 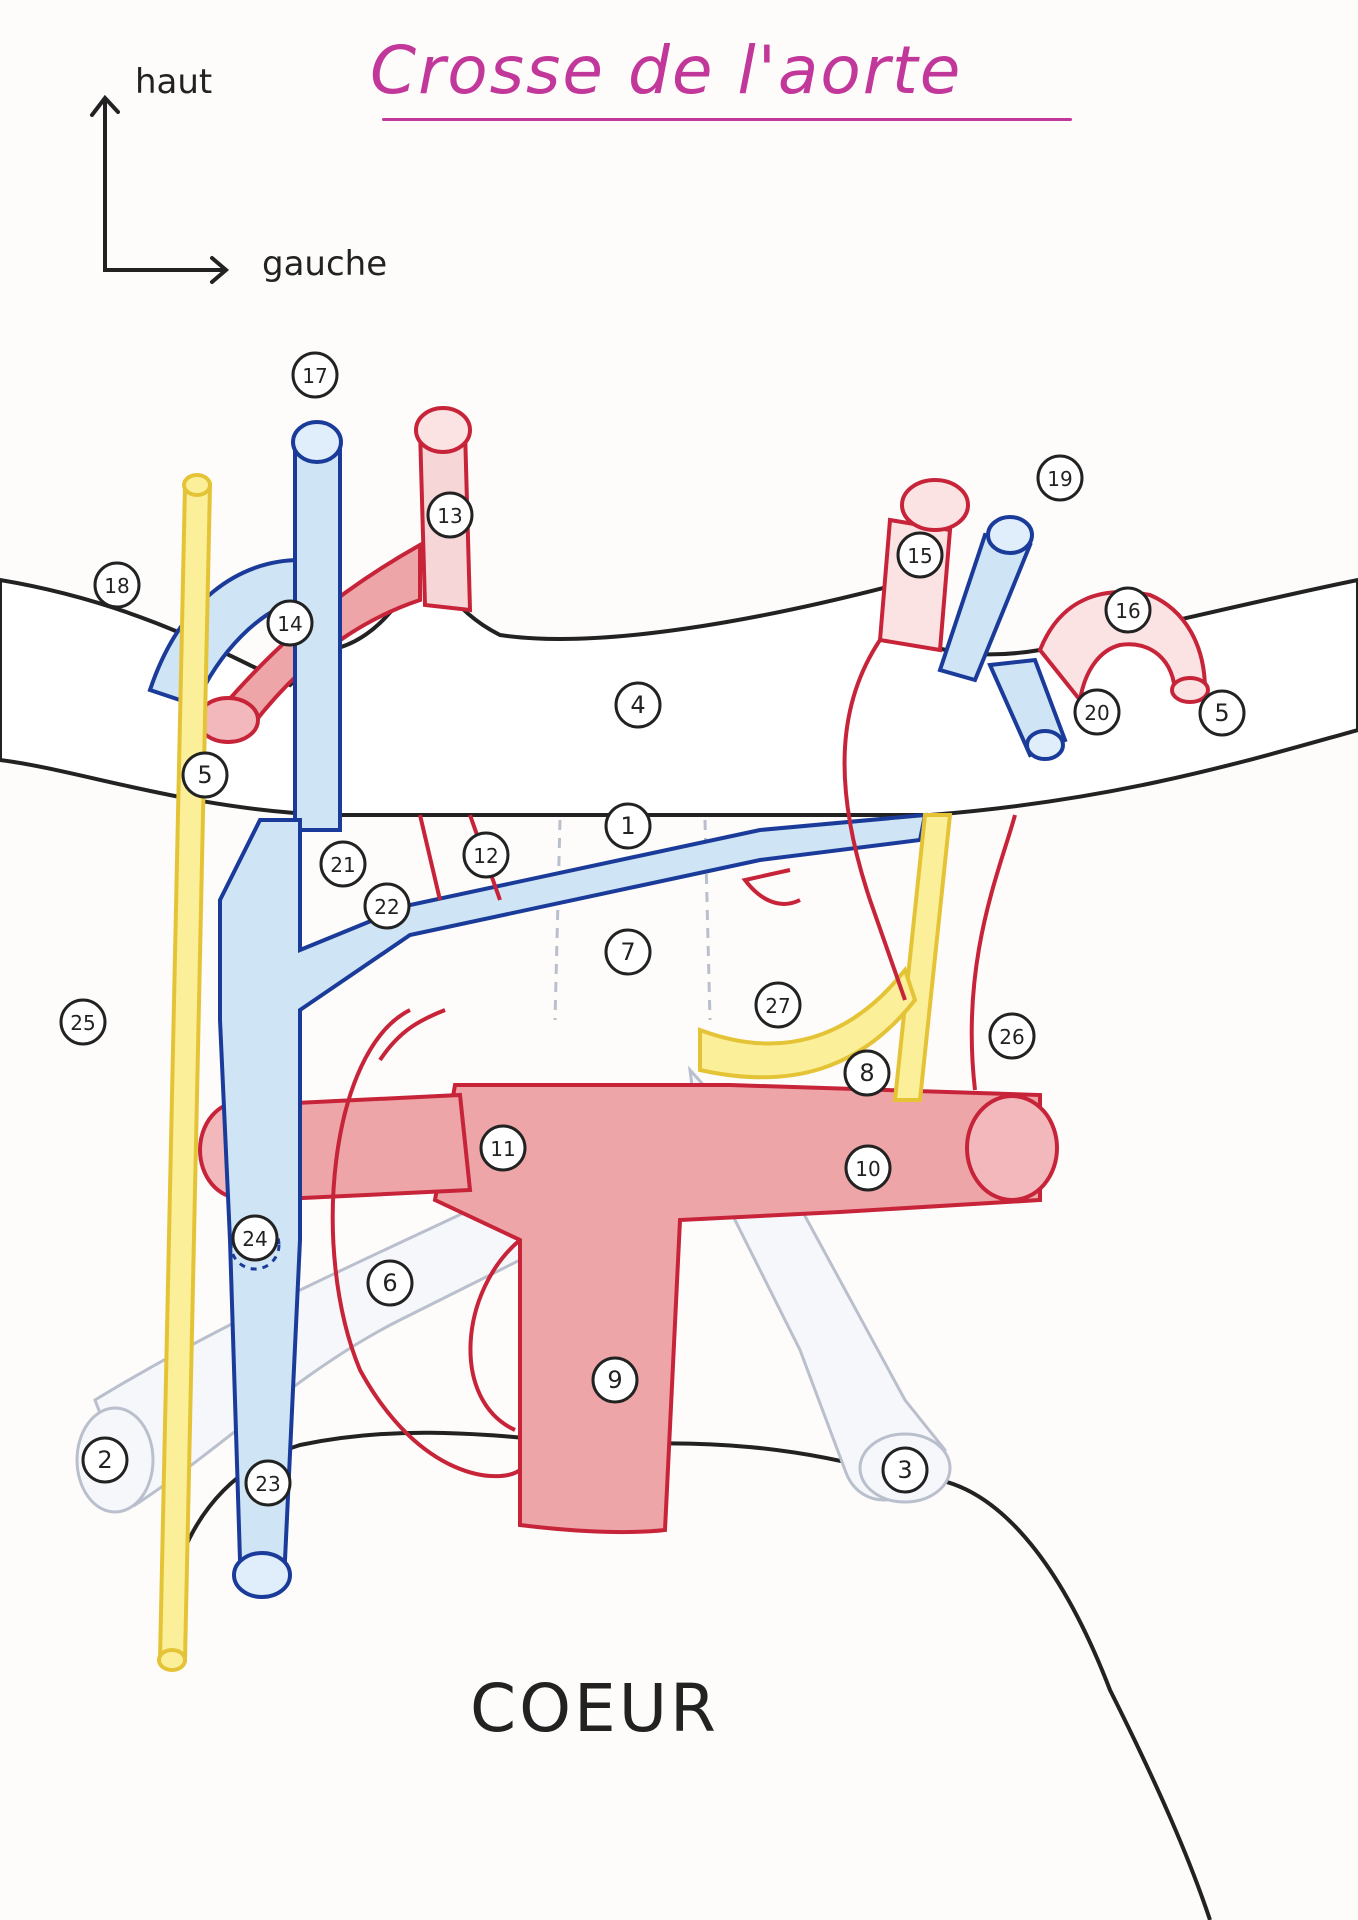 I want to click on marker-label: 8, so click(x=866, y=1073).